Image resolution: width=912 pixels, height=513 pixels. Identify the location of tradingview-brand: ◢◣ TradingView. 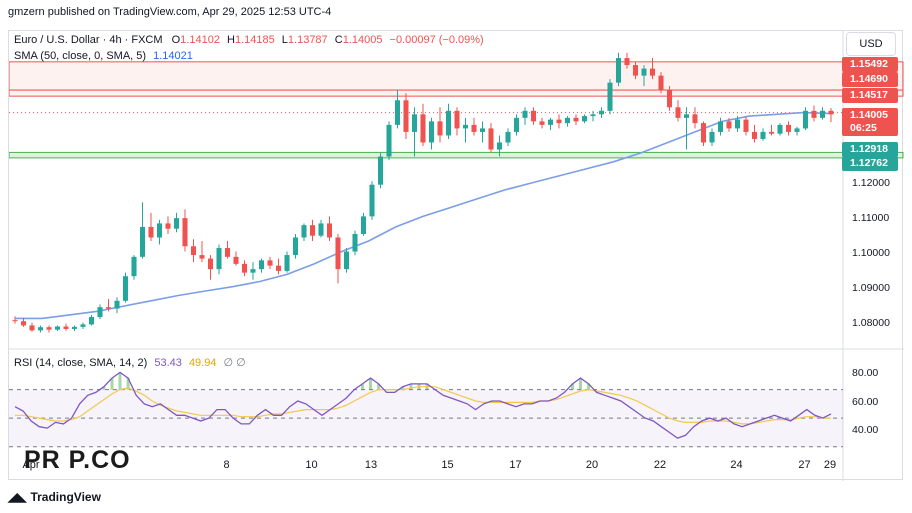
(54, 497).